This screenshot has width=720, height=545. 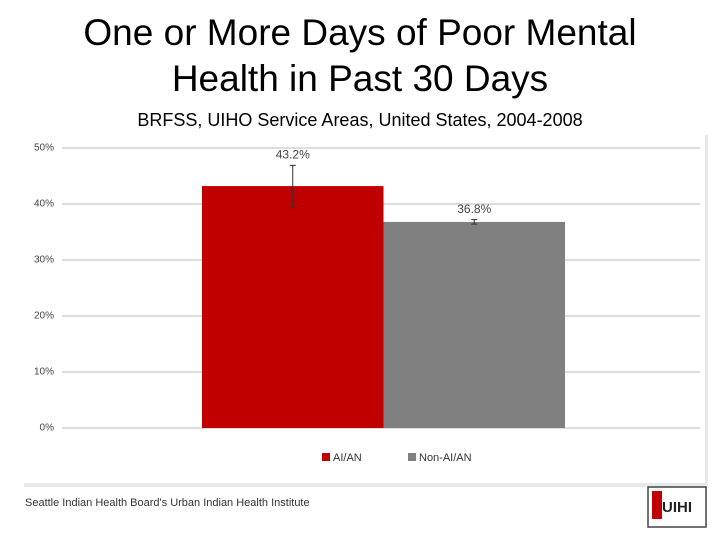 What do you see at coordinates (360, 78) in the screenshot?
I see `title-line: Health in Past 30 Days` at bounding box center [360, 78].